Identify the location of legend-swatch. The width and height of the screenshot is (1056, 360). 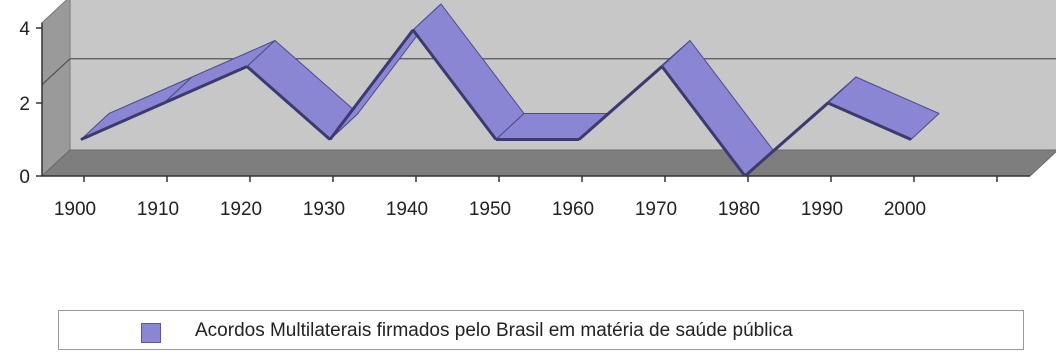
(151, 333).